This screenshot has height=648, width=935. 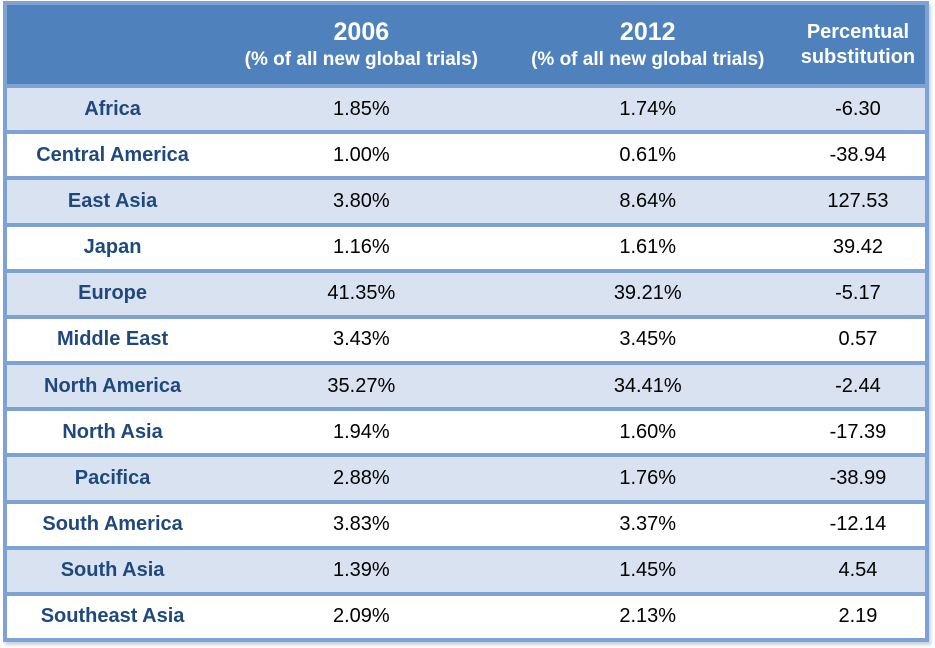 What do you see at coordinates (466, 430) in the screenshot?
I see `table-row: North Asia 1.94% 1.60% -17.39` at bounding box center [466, 430].